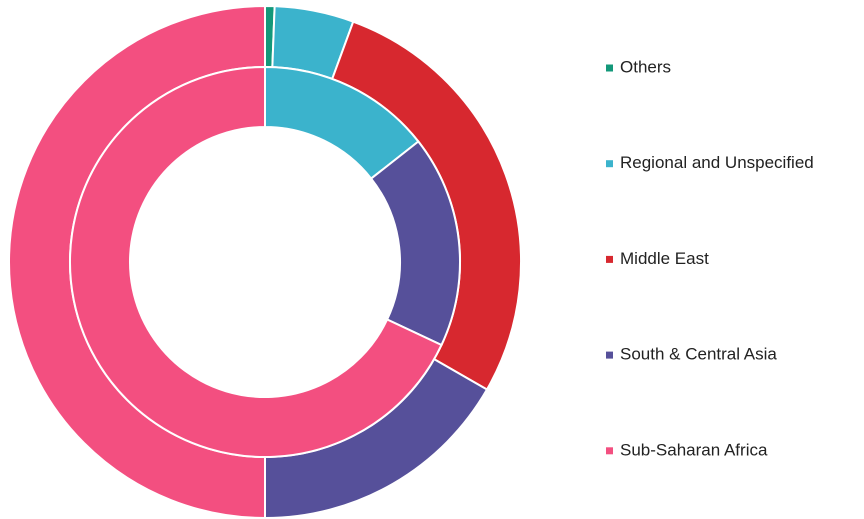  Describe the element at coordinates (698, 354) in the screenshot. I see `legend-label: South & Central Asia` at that location.